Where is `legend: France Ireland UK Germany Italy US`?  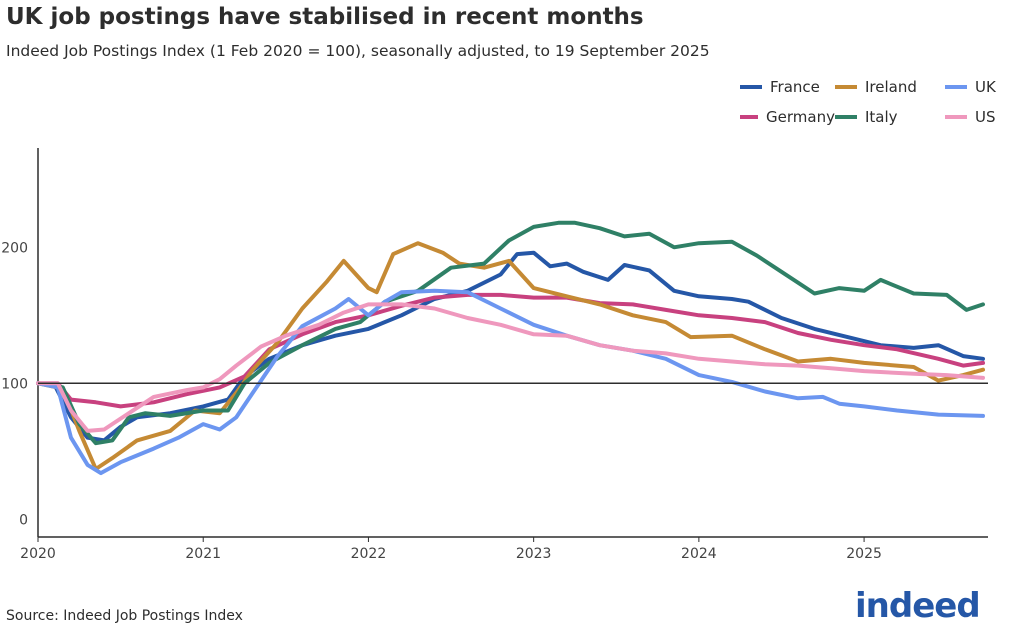 legend: France Ireland UK Germany Italy US is located at coordinates (880, 102).